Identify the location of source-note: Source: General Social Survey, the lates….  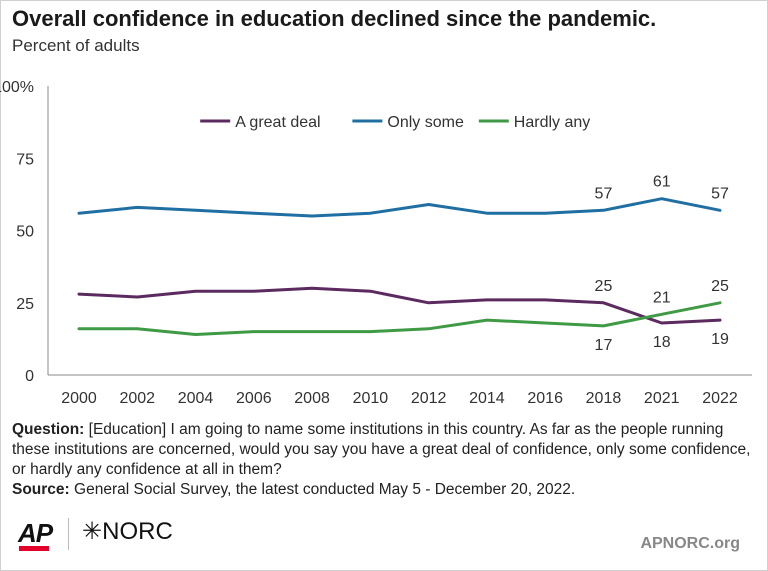
(382, 490).